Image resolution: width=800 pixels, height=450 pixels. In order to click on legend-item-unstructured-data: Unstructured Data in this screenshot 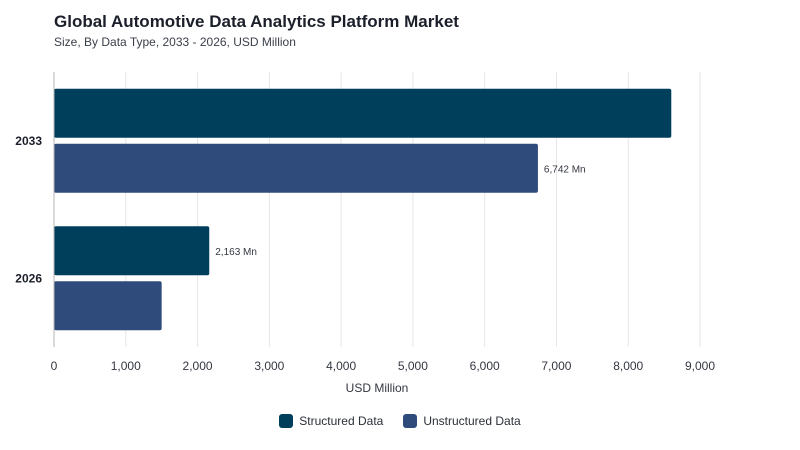, I will do `click(462, 421)`.